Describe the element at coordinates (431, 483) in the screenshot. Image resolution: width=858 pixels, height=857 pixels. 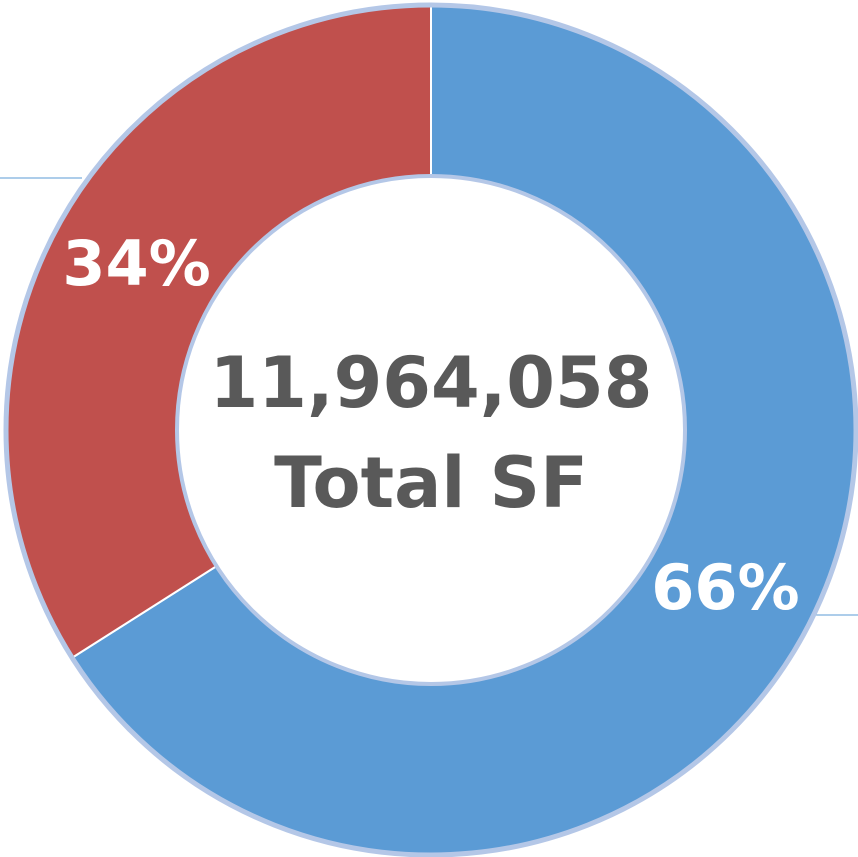
I see `center-label: Total SF` at that location.